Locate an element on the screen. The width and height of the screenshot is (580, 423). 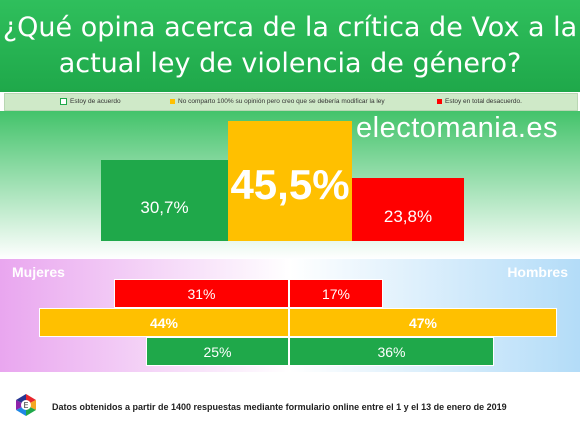
legend-item-agree: Estoy de acuerdo is located at coordinates (90, 101).